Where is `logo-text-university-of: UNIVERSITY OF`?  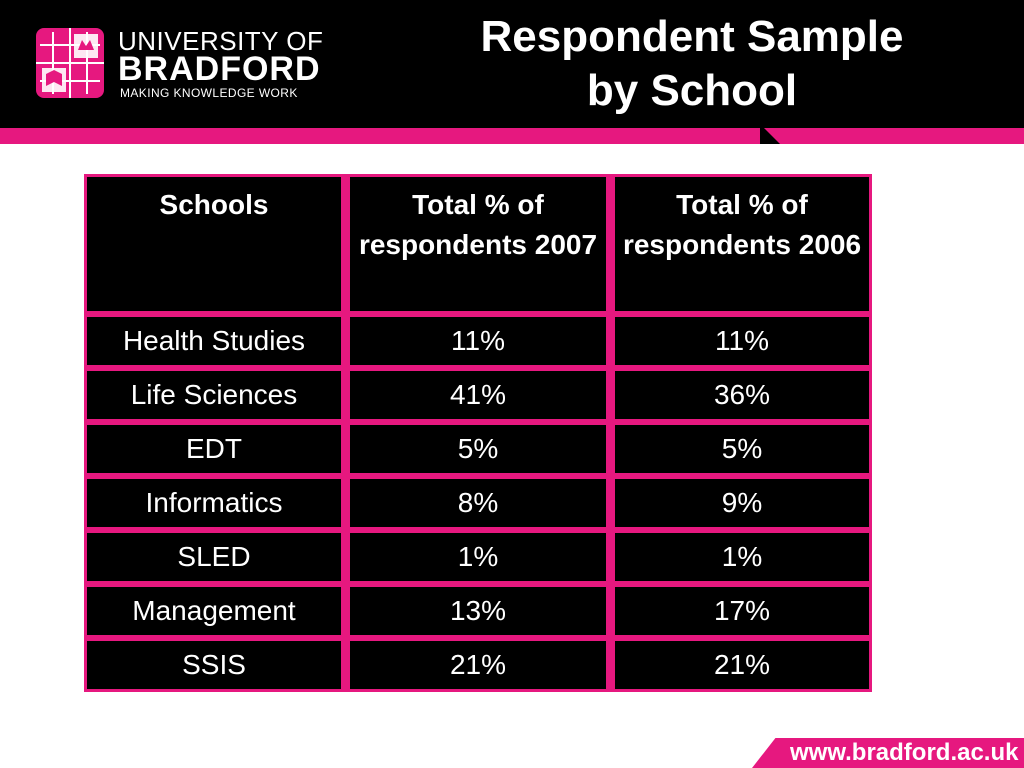
logo-text-university-of: UNIVERSITY OF is located at coordinates (221, 41).